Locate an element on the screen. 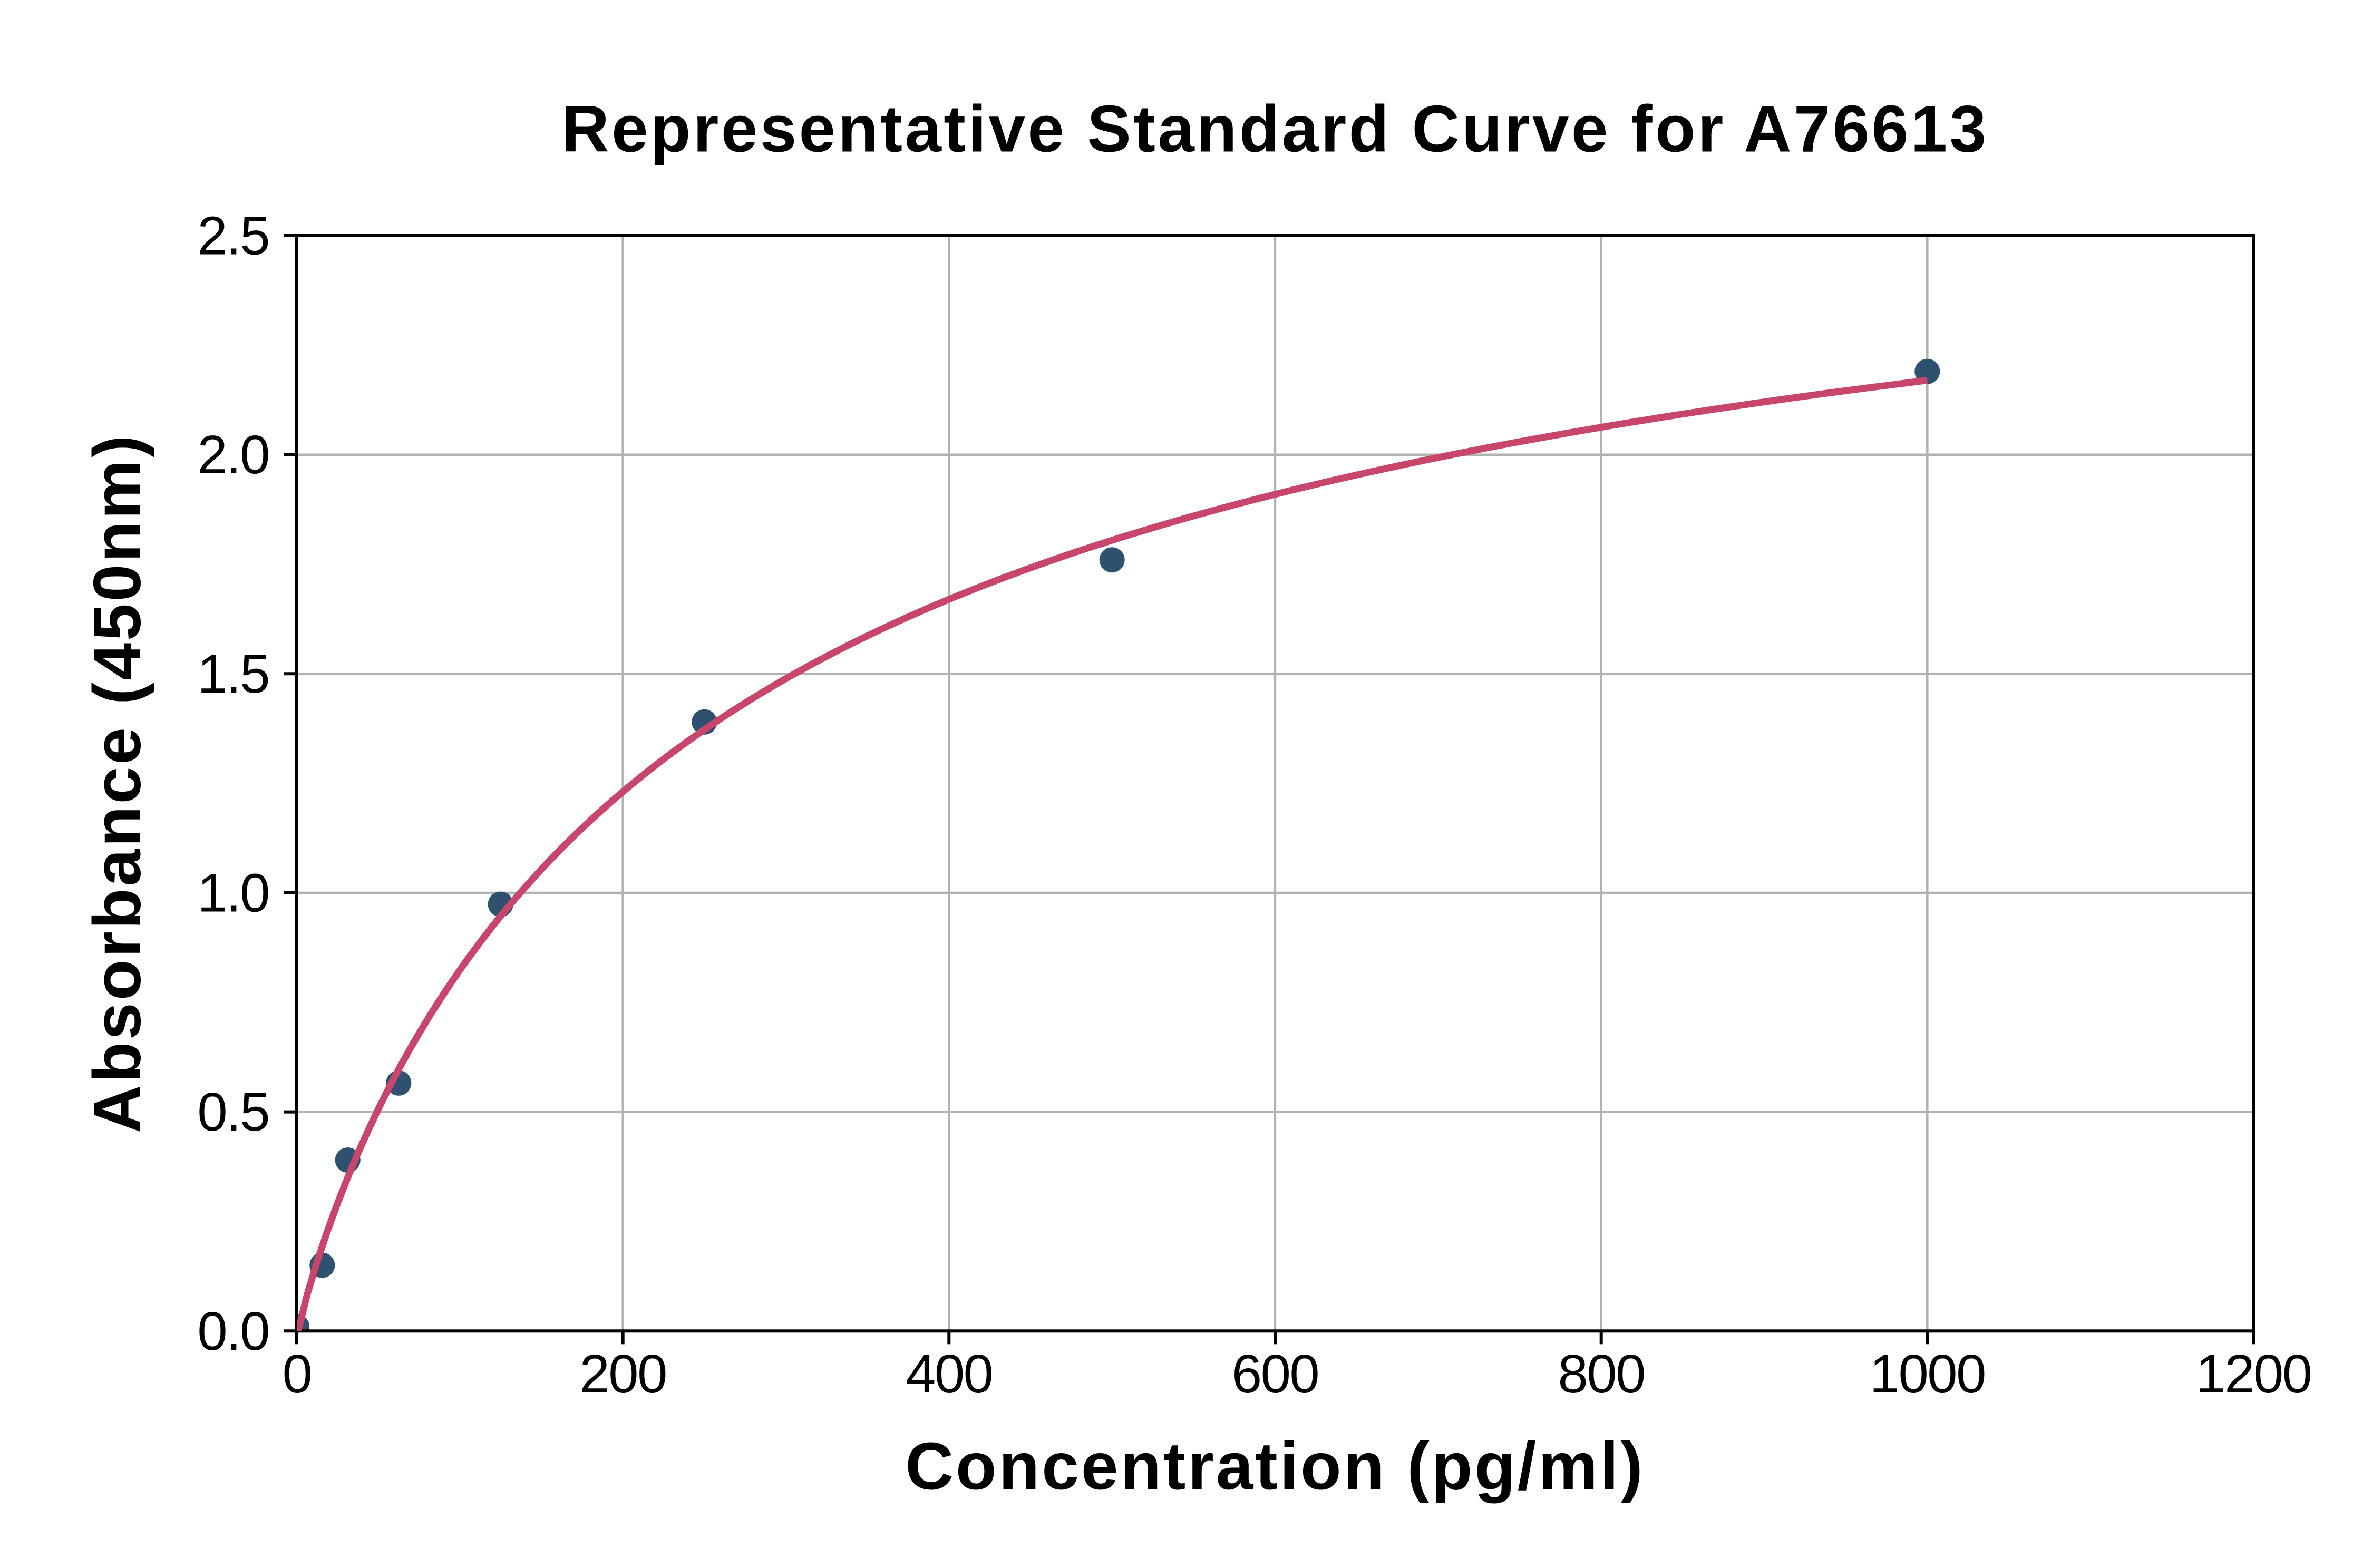 This screenshot has height=1568, width=2372. svg-text: 400 is located at coordinates (949, 1374).